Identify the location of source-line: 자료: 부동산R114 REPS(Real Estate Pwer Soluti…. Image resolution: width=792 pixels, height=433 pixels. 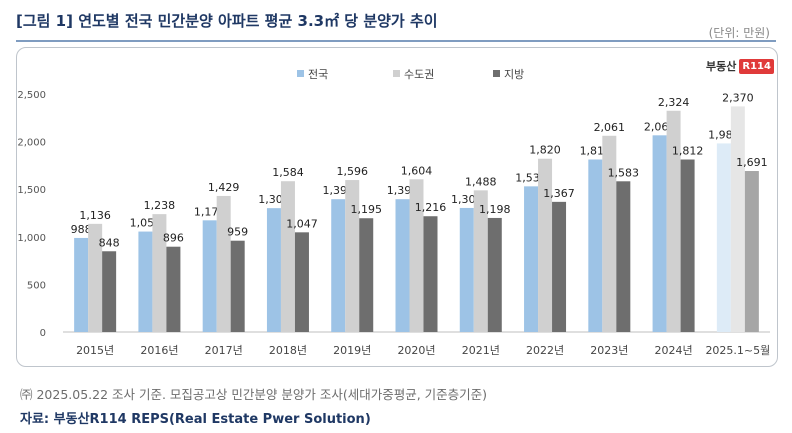
(195, 419).